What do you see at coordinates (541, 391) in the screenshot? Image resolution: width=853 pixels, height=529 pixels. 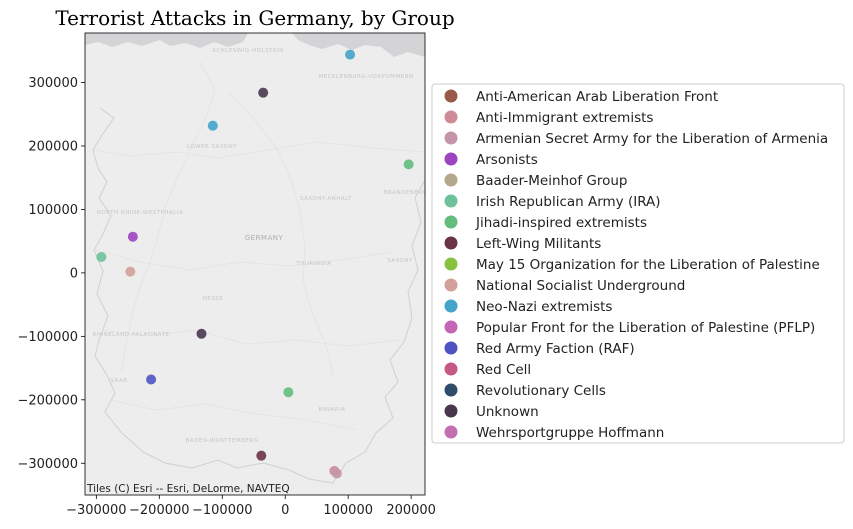 I see `legend-label-14: Revolutionary Cells` at bounding box center [541, 391].